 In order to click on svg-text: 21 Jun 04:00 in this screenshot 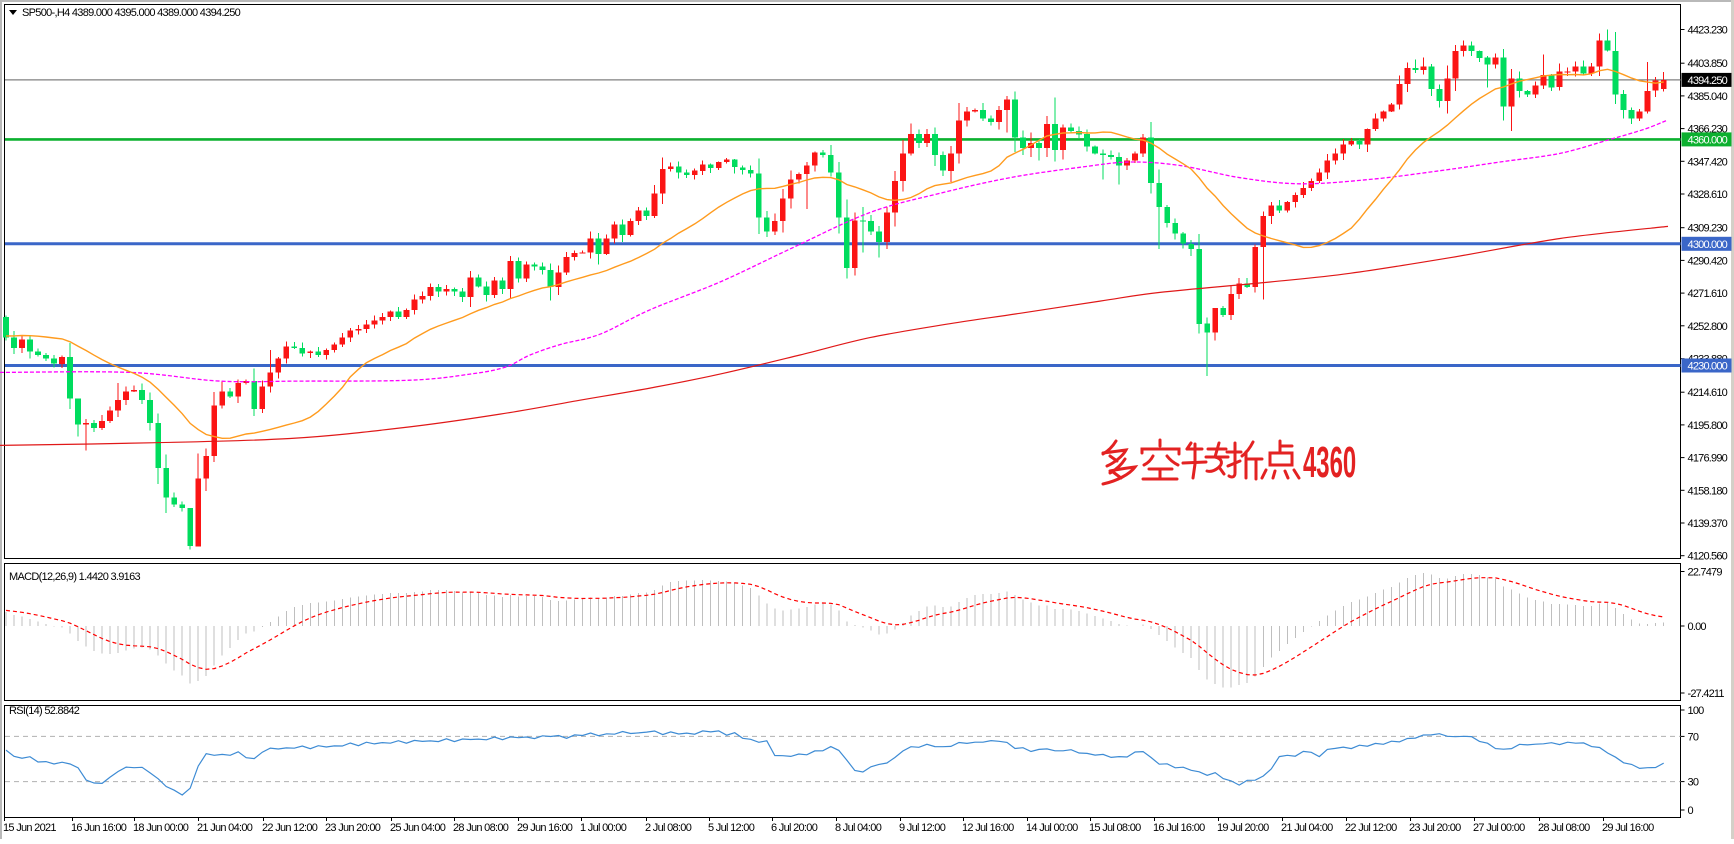, I will do `click(225, 828)`.